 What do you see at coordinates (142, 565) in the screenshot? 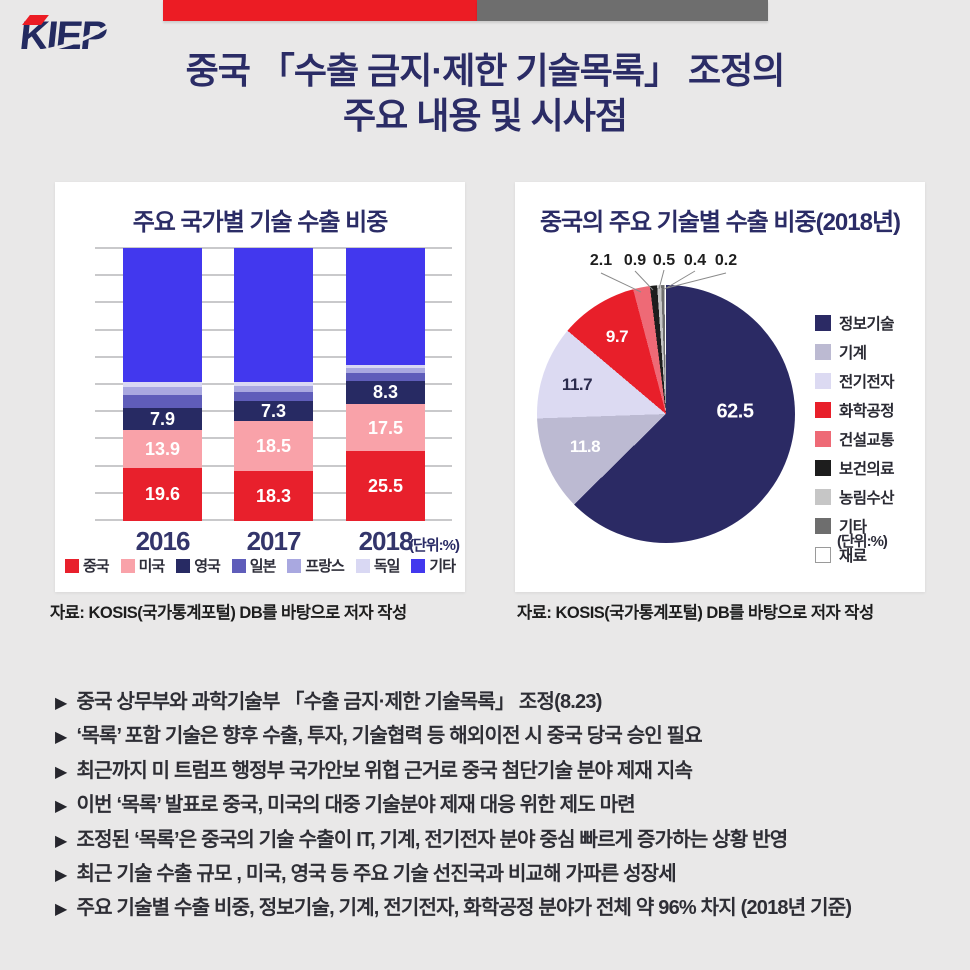
I see `legend-item-미국: 미국` at bounding box center [142, 565].